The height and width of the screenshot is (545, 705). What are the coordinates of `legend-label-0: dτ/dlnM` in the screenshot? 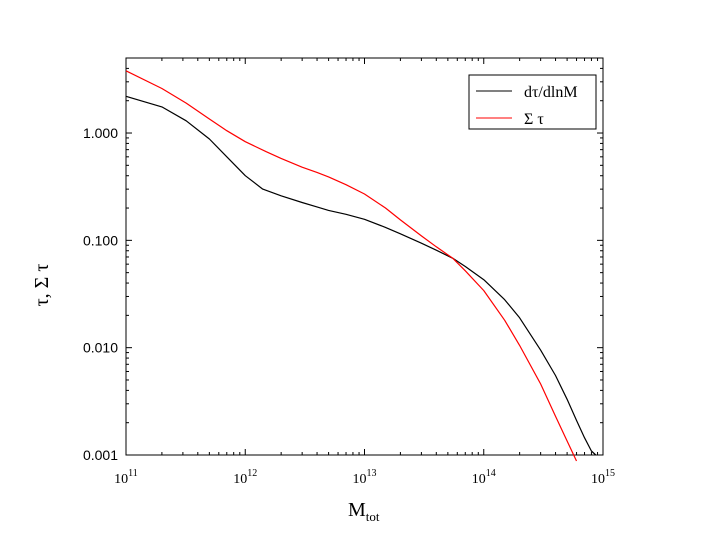 It's located at (551, 92).